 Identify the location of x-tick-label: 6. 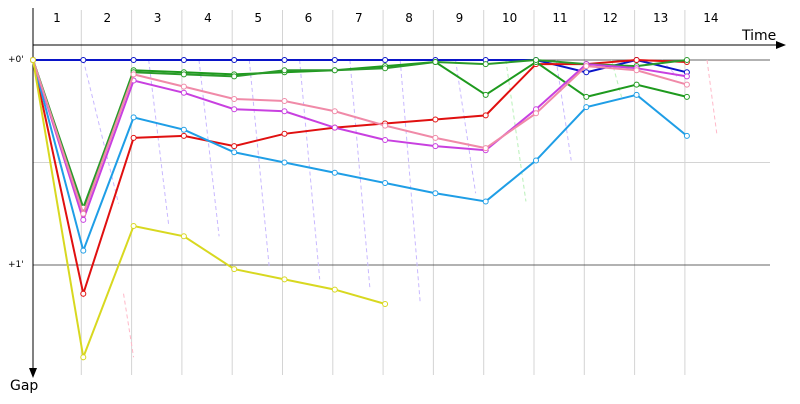
(309, 18).